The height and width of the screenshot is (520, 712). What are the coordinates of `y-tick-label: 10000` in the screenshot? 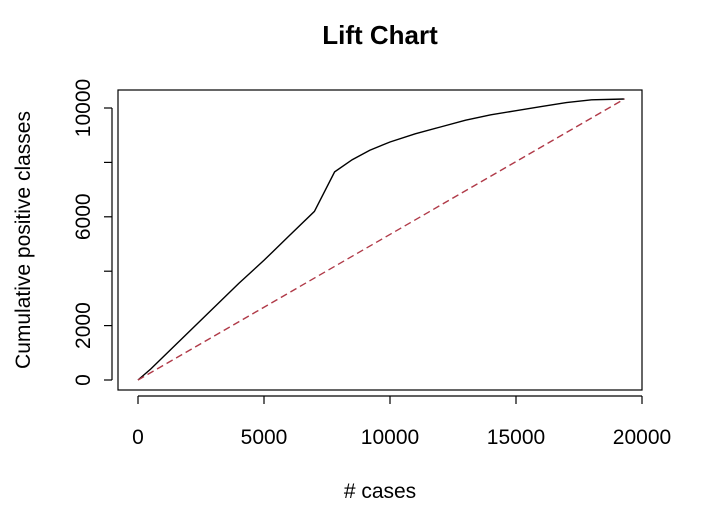 It's located at (83, 108).